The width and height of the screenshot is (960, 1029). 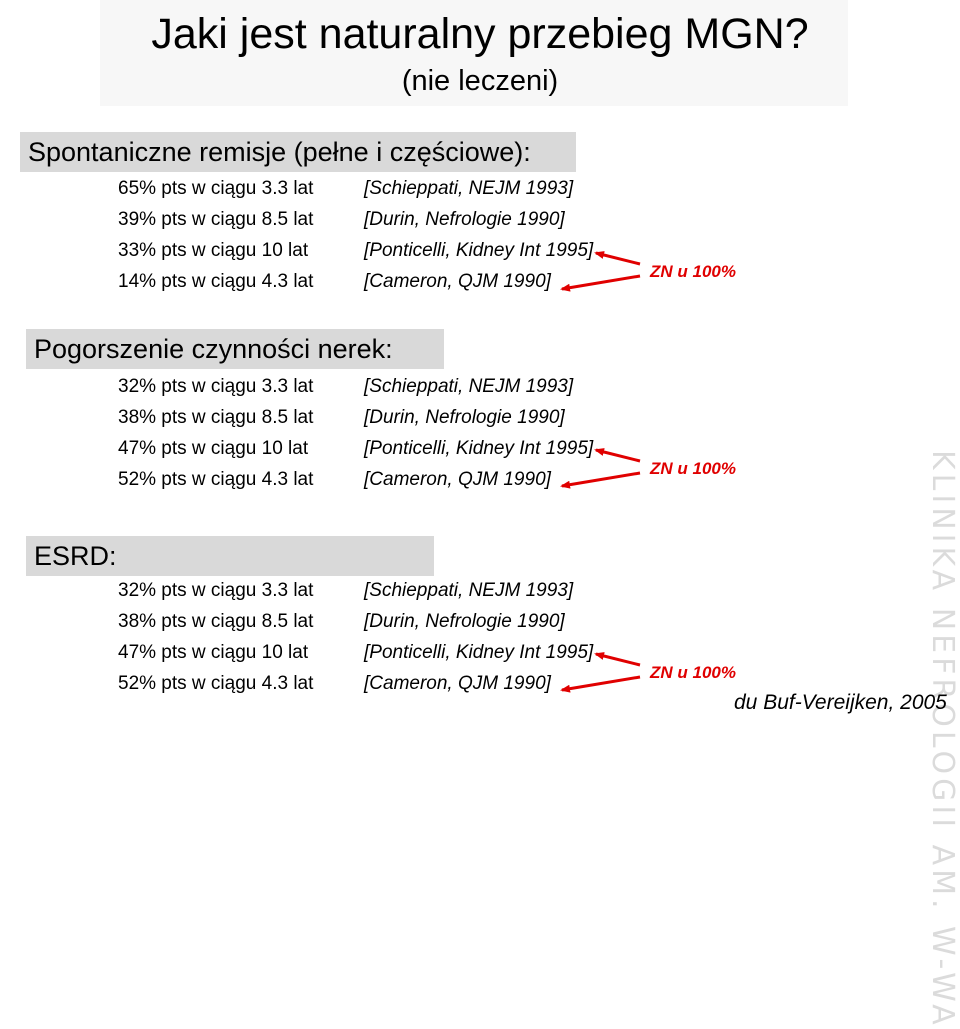 I want to click on kidney-arrow-upper, so click(x=617, y=455).